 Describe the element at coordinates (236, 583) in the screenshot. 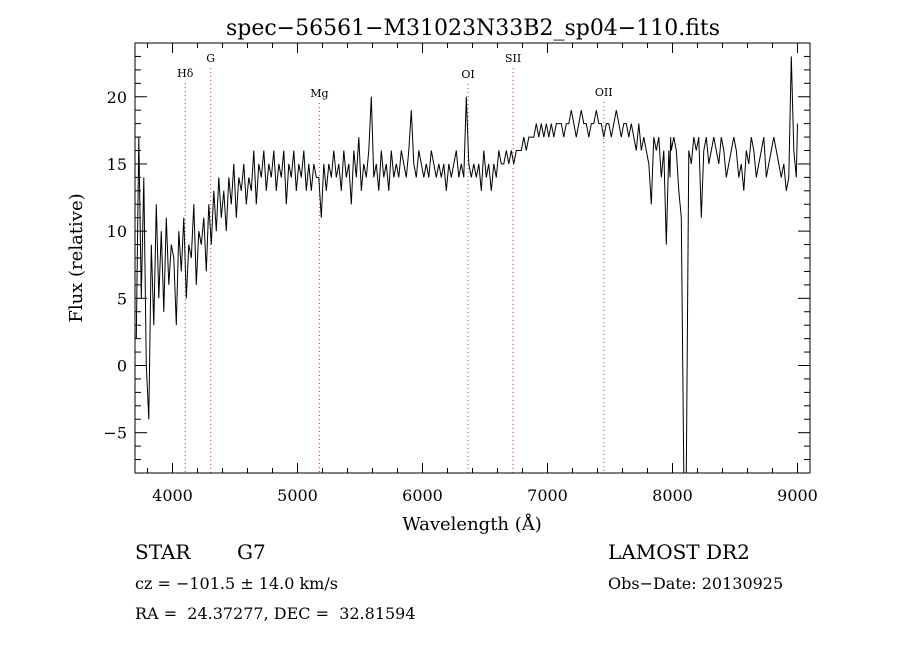

I see `redshift-text: cz = −101.5 ± 14.0 km/s` at that location.